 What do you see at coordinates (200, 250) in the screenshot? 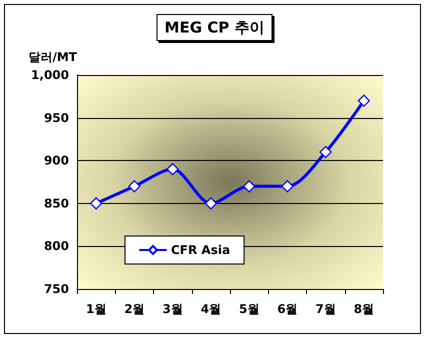
I see `legend-label: CFR Asia` at bounding box center [200, 250].